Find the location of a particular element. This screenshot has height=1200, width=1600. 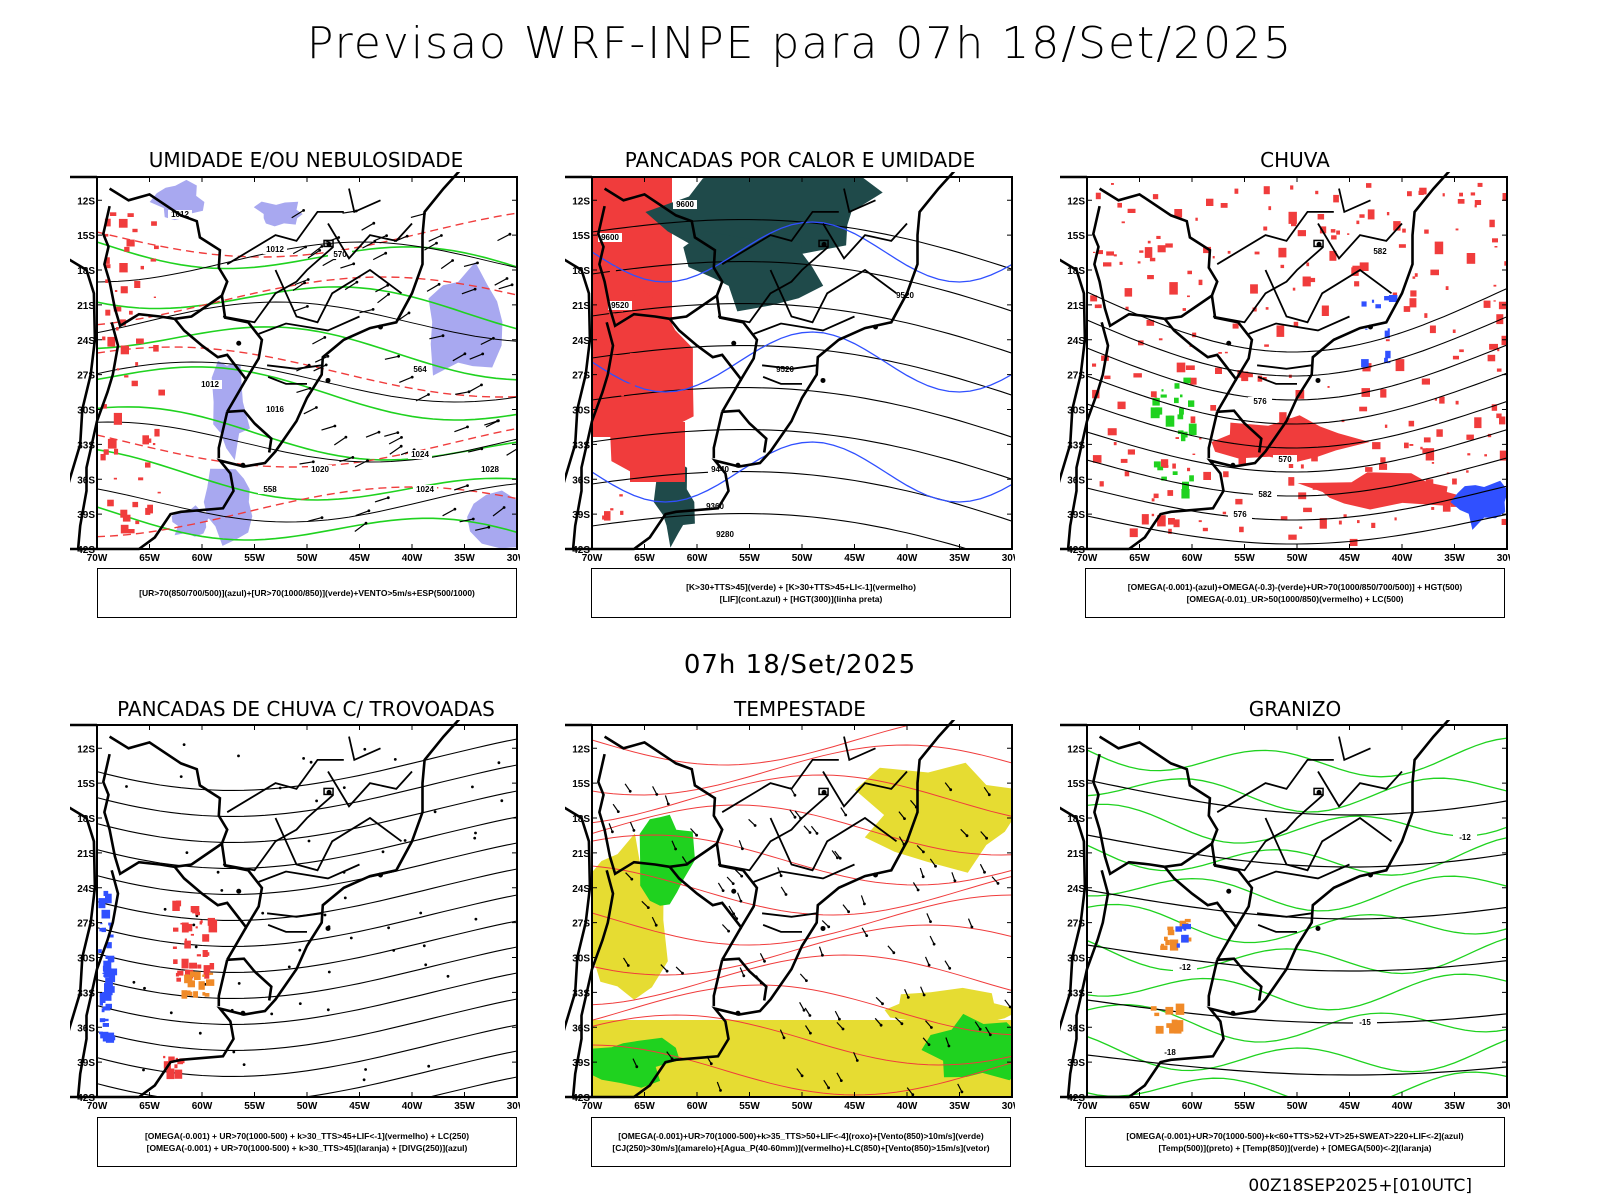

lon-tick-label: 55W is located at coordinates (749, 557).